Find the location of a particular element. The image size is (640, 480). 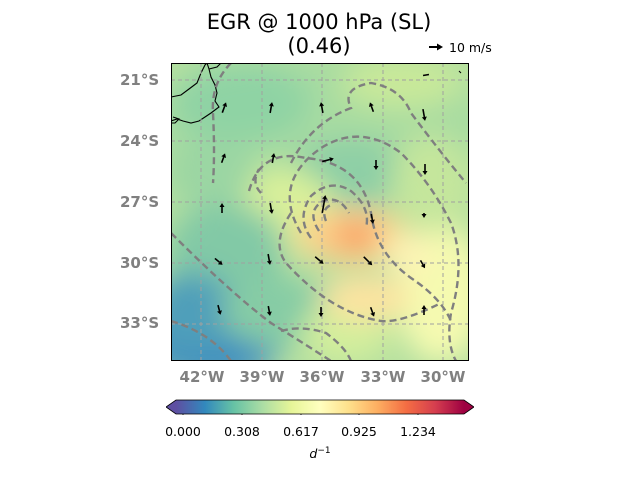

lon-label-33w: 33°W is located at coordinates (383, 377).